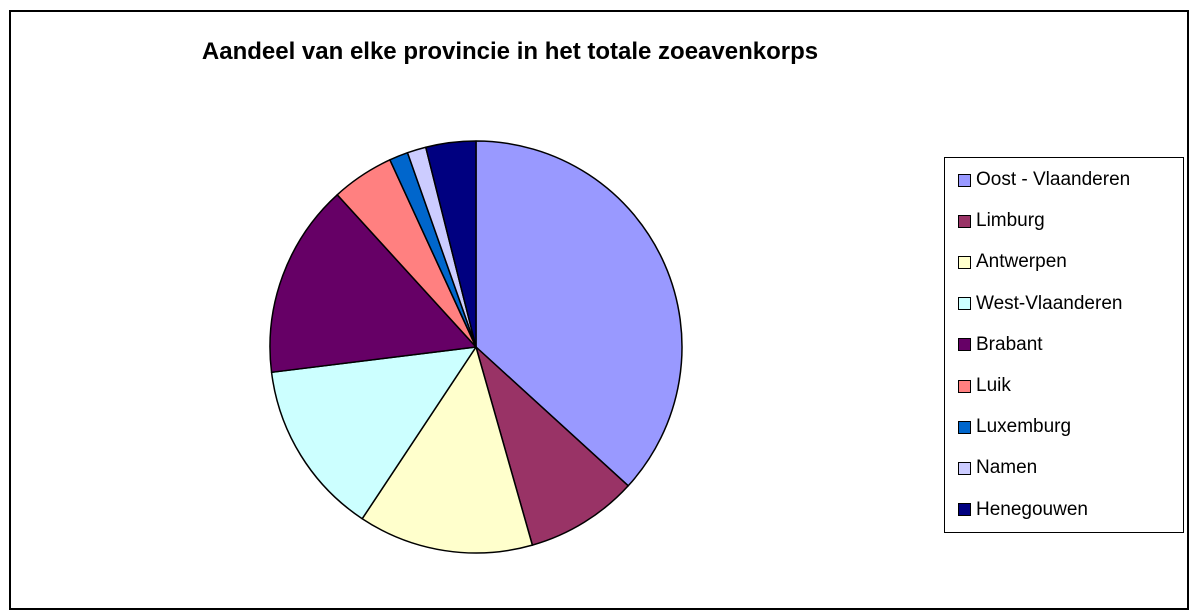 Image resolution: width=1192 pixels, height=610 pixels. Describe the element at coordinates (1024, 427) in the screenshot. I see `legend-label: Luxemburg` at that location.